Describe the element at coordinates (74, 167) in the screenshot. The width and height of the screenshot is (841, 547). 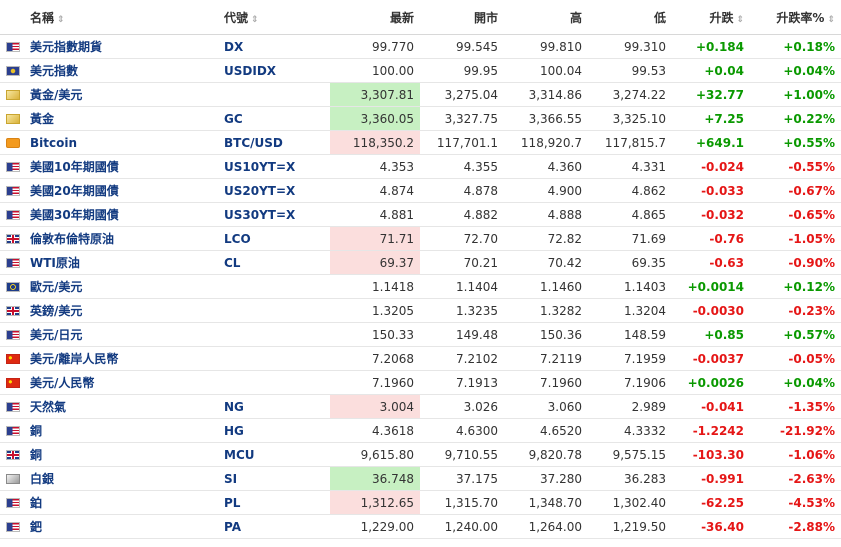
I see `instrument-name-link: 美國10年期國債` at that location.